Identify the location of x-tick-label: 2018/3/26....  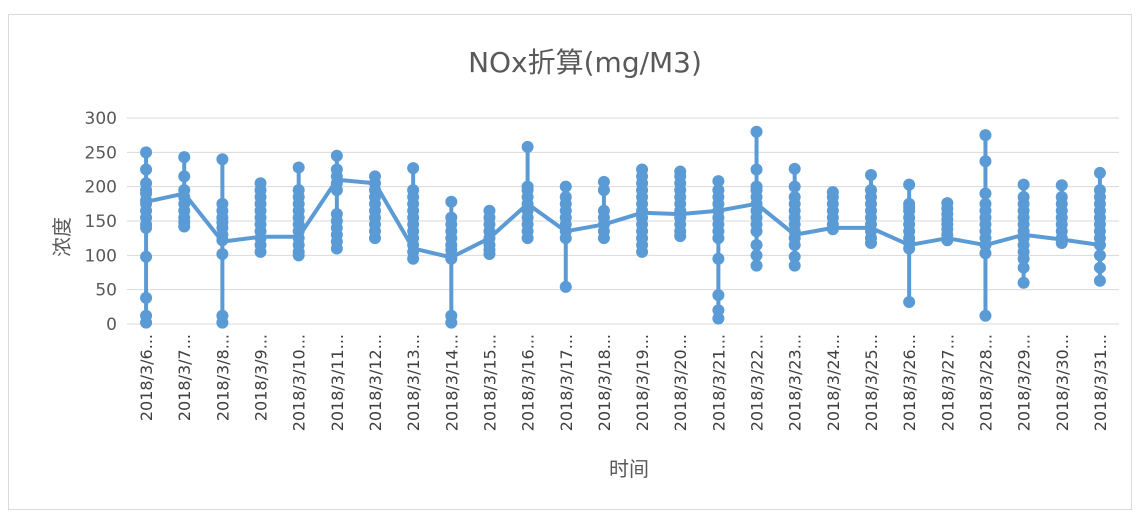
(909, 382).